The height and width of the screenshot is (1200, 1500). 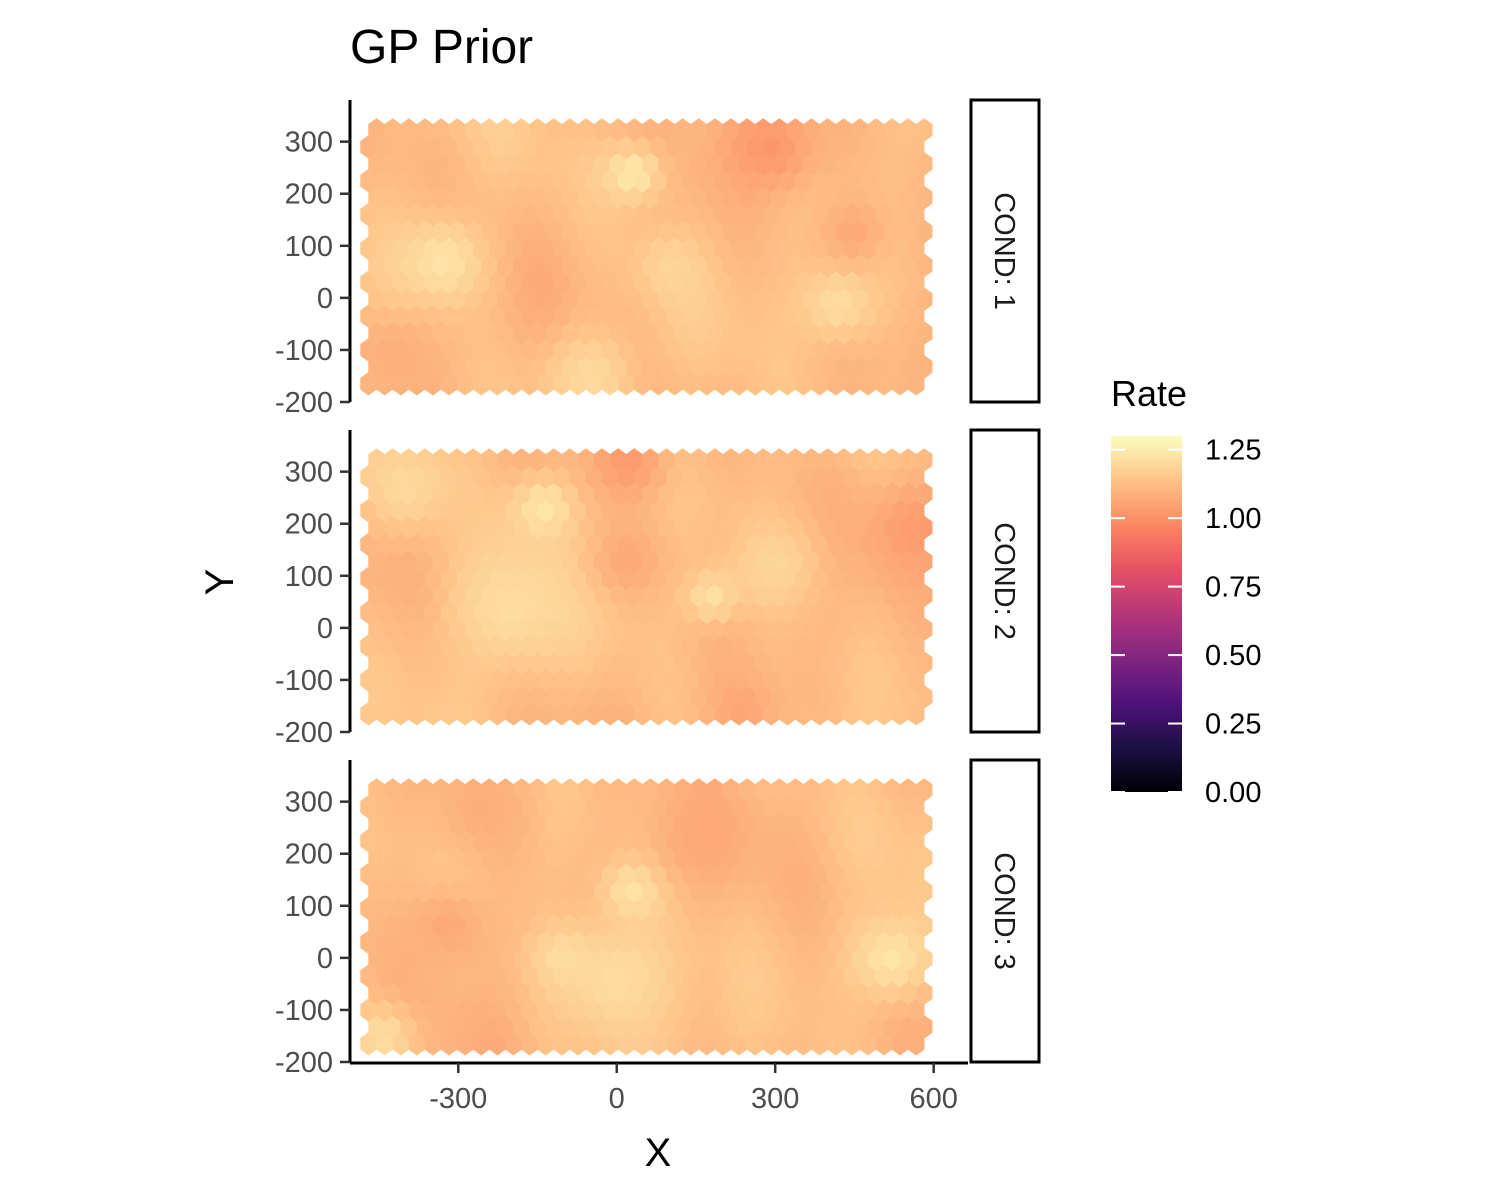 I want to click on legend-label: 1.25, so click(x=1233, y=451).